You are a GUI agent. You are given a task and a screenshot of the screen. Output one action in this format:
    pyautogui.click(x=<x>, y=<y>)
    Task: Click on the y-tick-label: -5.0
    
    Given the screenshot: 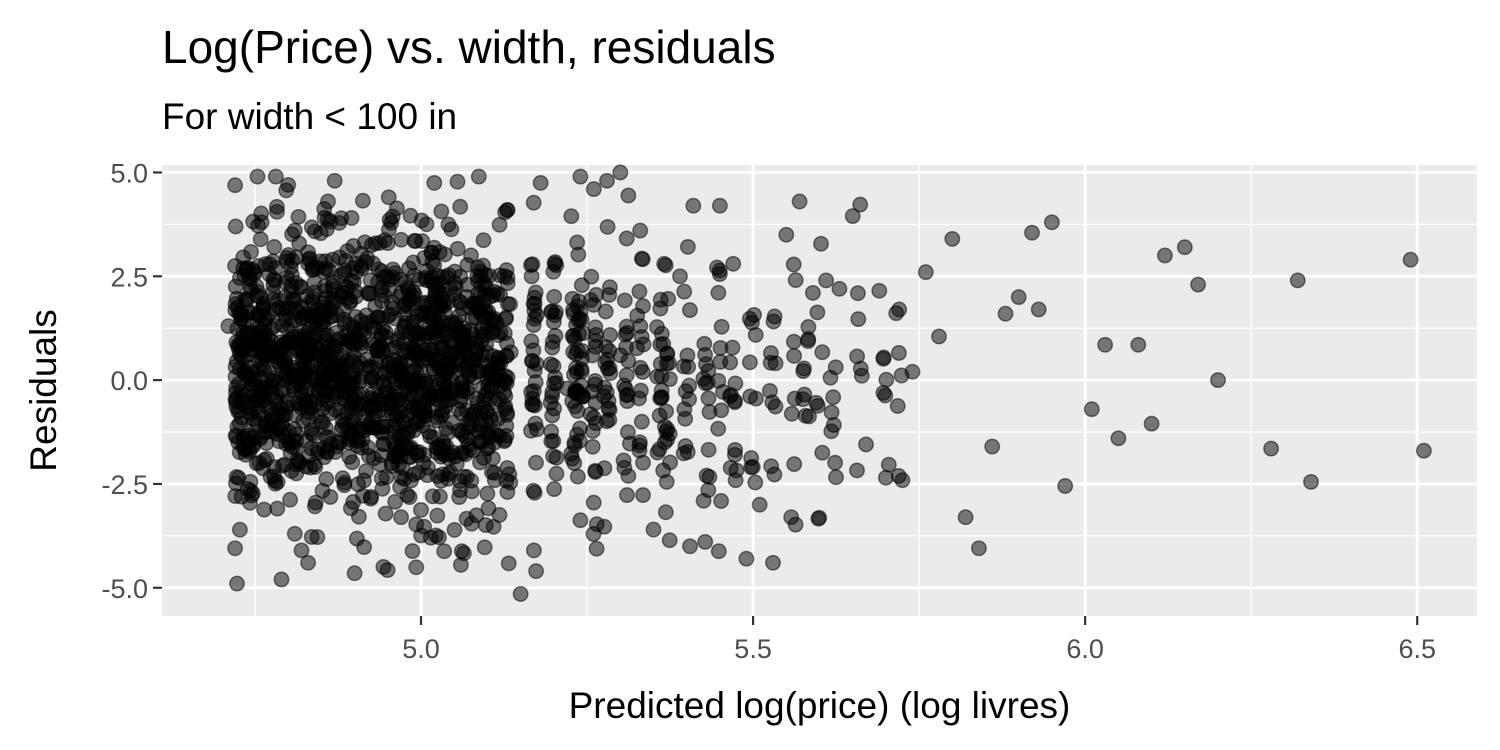 What is the action you would take?
    pyautogui.click(x=124, y=589)
    